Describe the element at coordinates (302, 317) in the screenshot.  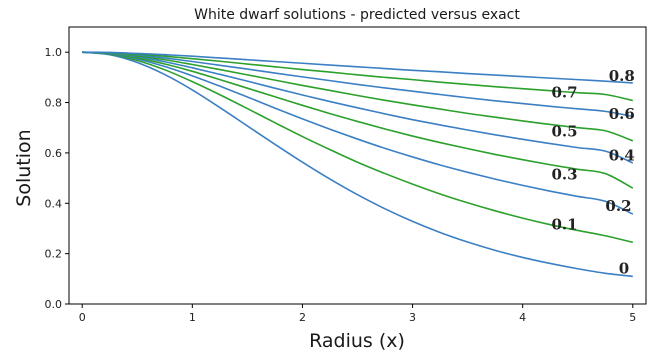
I see `x-tick-label: 2` at that location.